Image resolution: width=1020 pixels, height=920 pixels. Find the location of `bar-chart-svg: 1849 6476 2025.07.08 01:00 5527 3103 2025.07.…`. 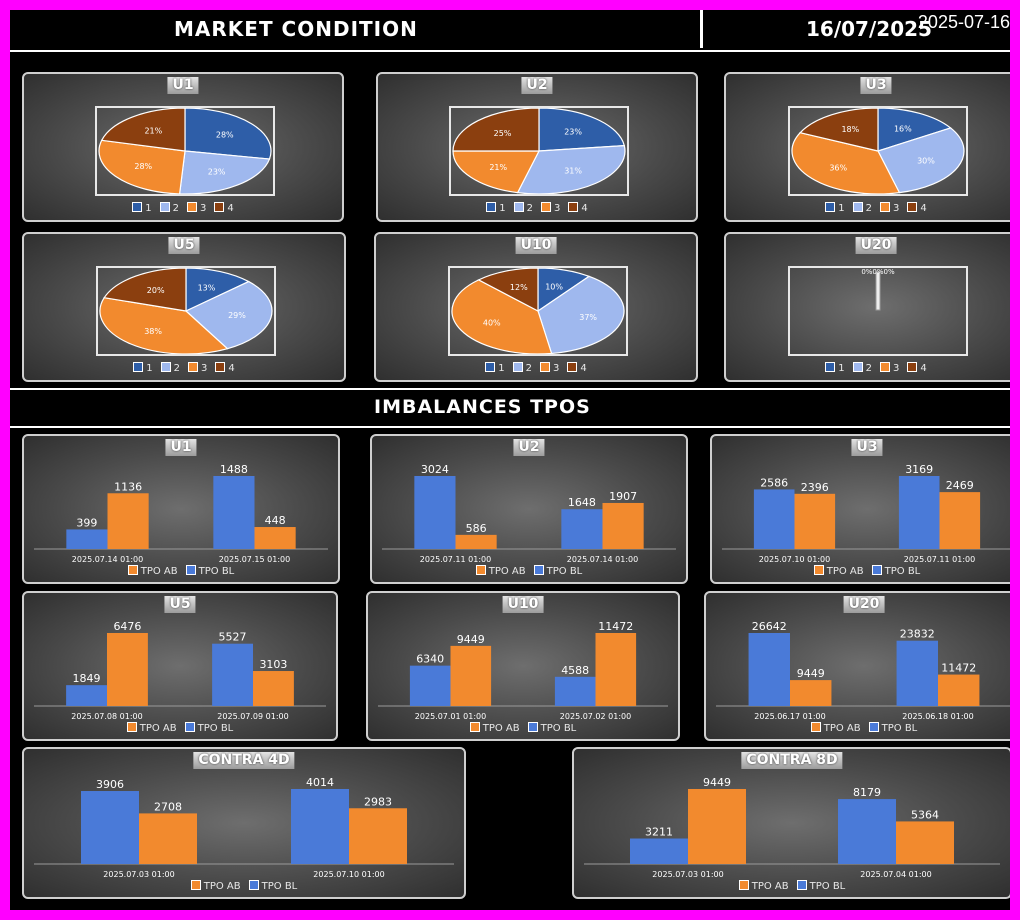

bar-chart-svg: 1849 6476 2025.07.08 01:00 5527 3103 2025.07.… is located at coordinates (180, 670).